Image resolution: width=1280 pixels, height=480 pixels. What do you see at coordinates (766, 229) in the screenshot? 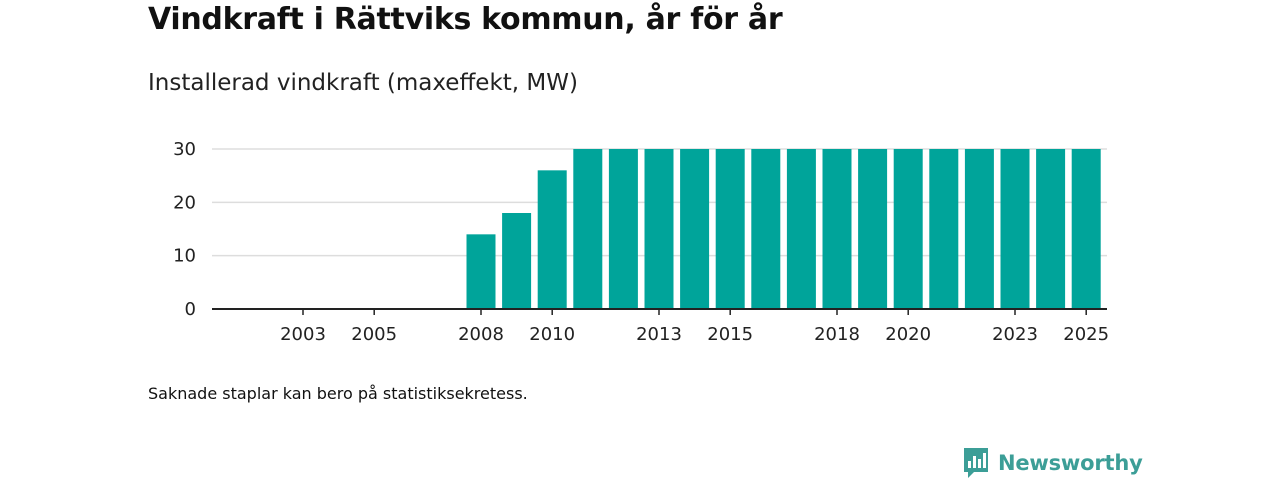
I see `bar-2016` at bounding box center [766, 229].